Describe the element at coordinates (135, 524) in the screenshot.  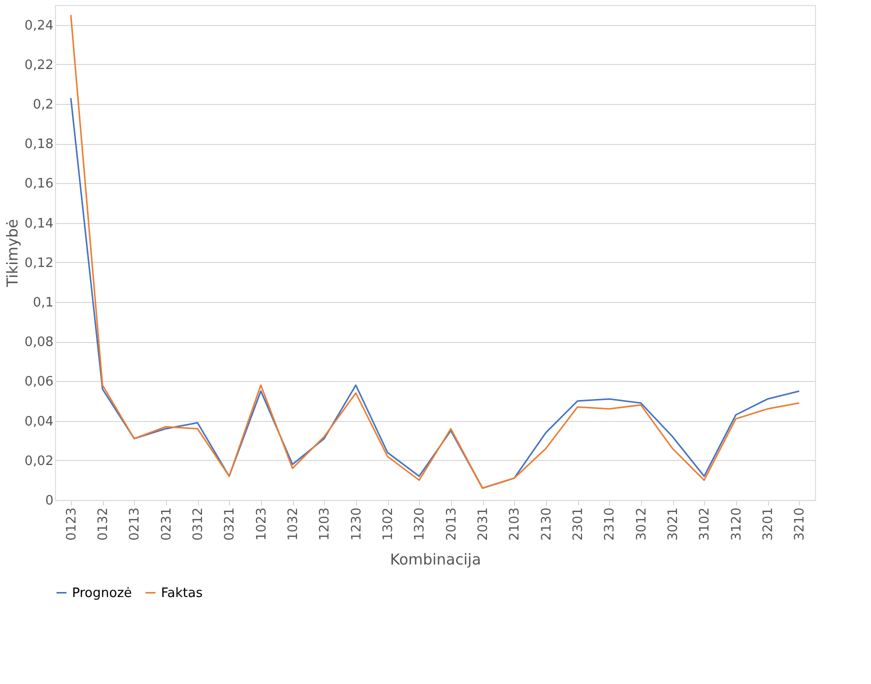
I see `x-tick-label: 0213` at that location.